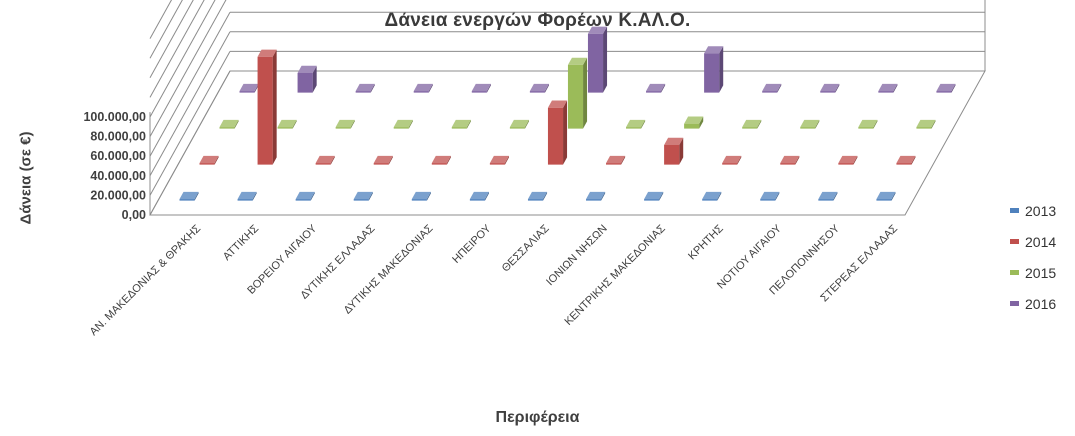 The height and width of the screenshot is (436, 1075). I want to click on y-tick-label: 0,00, so click(134, 215).